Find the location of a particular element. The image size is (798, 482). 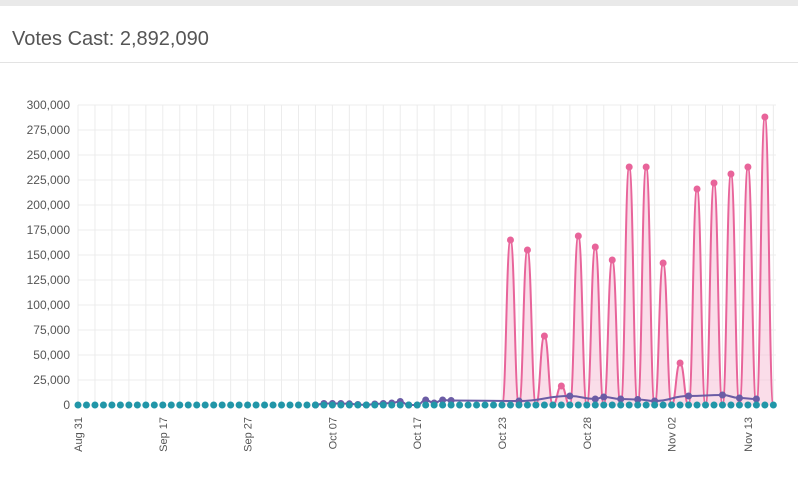

y-tick-label: 50,000 is located at coordinates (51, 355).